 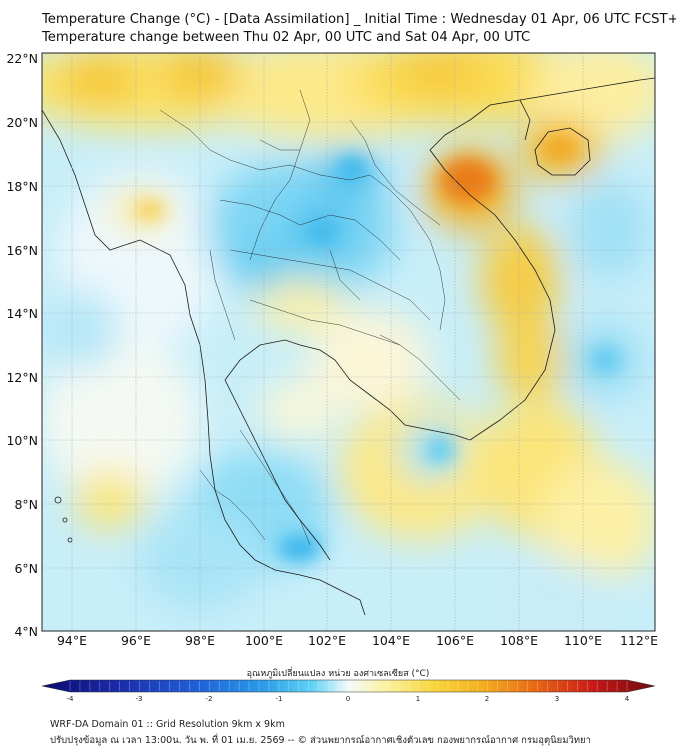 What do you see at coordinates (22, 186) in the screenshot?
I see `lat-label: 18°N` at bounding box center [22, 186].